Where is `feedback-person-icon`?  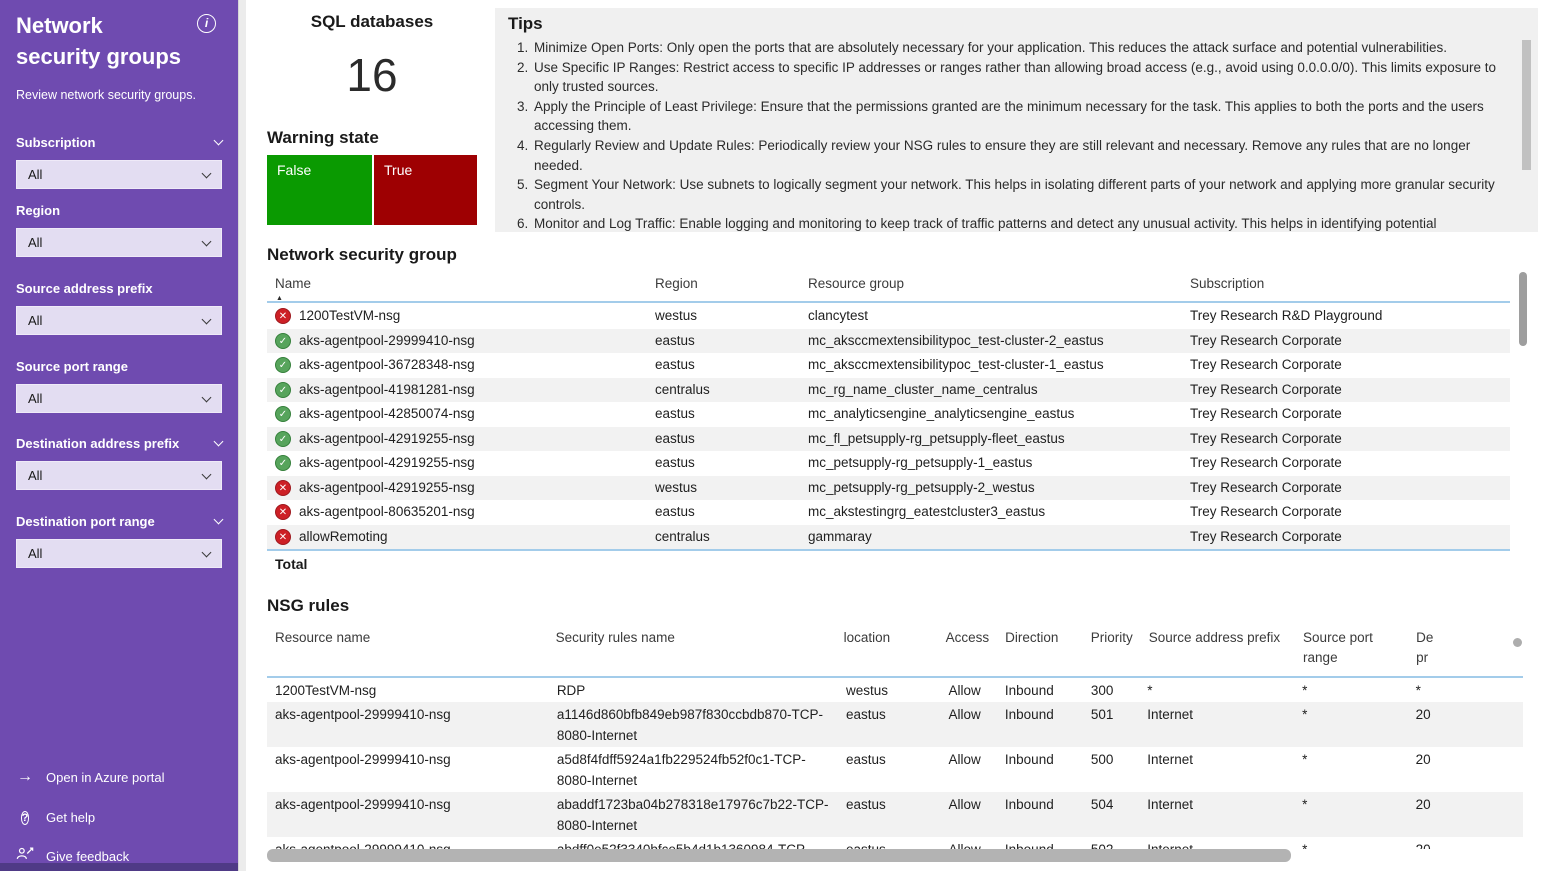
feedback-person-icon is located at coordinates (25, 856).